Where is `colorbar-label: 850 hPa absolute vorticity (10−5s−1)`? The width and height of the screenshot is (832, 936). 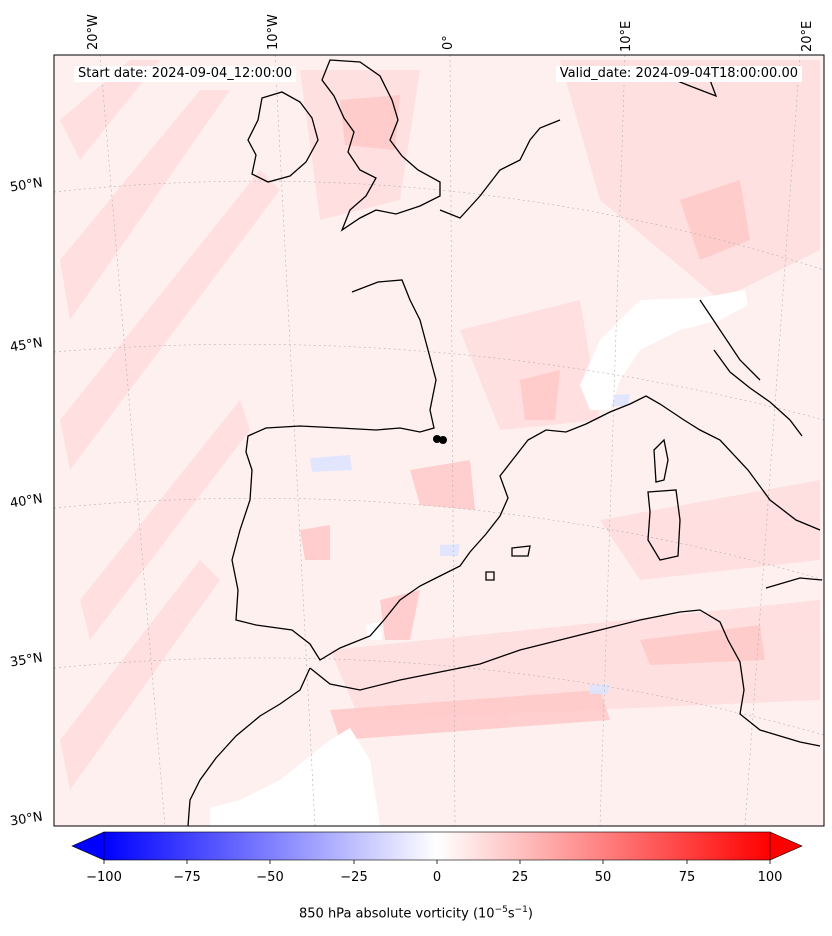
colorbar-label: 850 hPa absolute vorticity (10−5s−1) is located at coordinates (416, 913).